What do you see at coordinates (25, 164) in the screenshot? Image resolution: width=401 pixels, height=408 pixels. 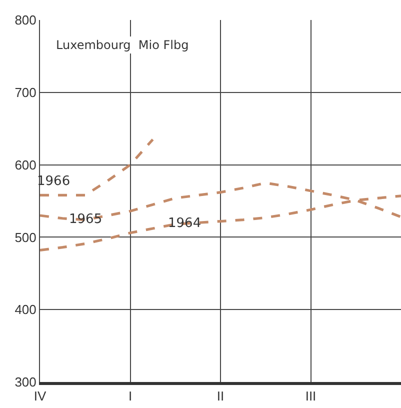 I see `y-tick-label: 600` at bounding box center [25, 164].